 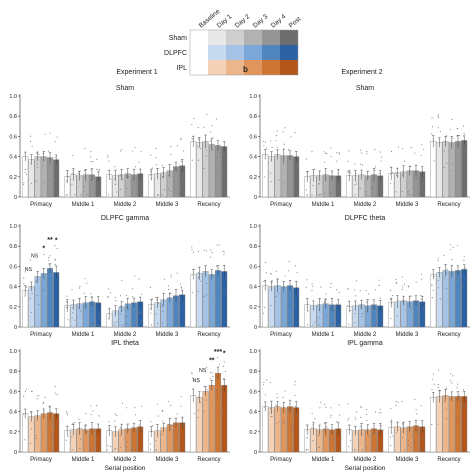 What do you see at coordinates (281, 335) in the screenshot?
I see `category-tick-label: Primacy` at bounding box center [281, 335].